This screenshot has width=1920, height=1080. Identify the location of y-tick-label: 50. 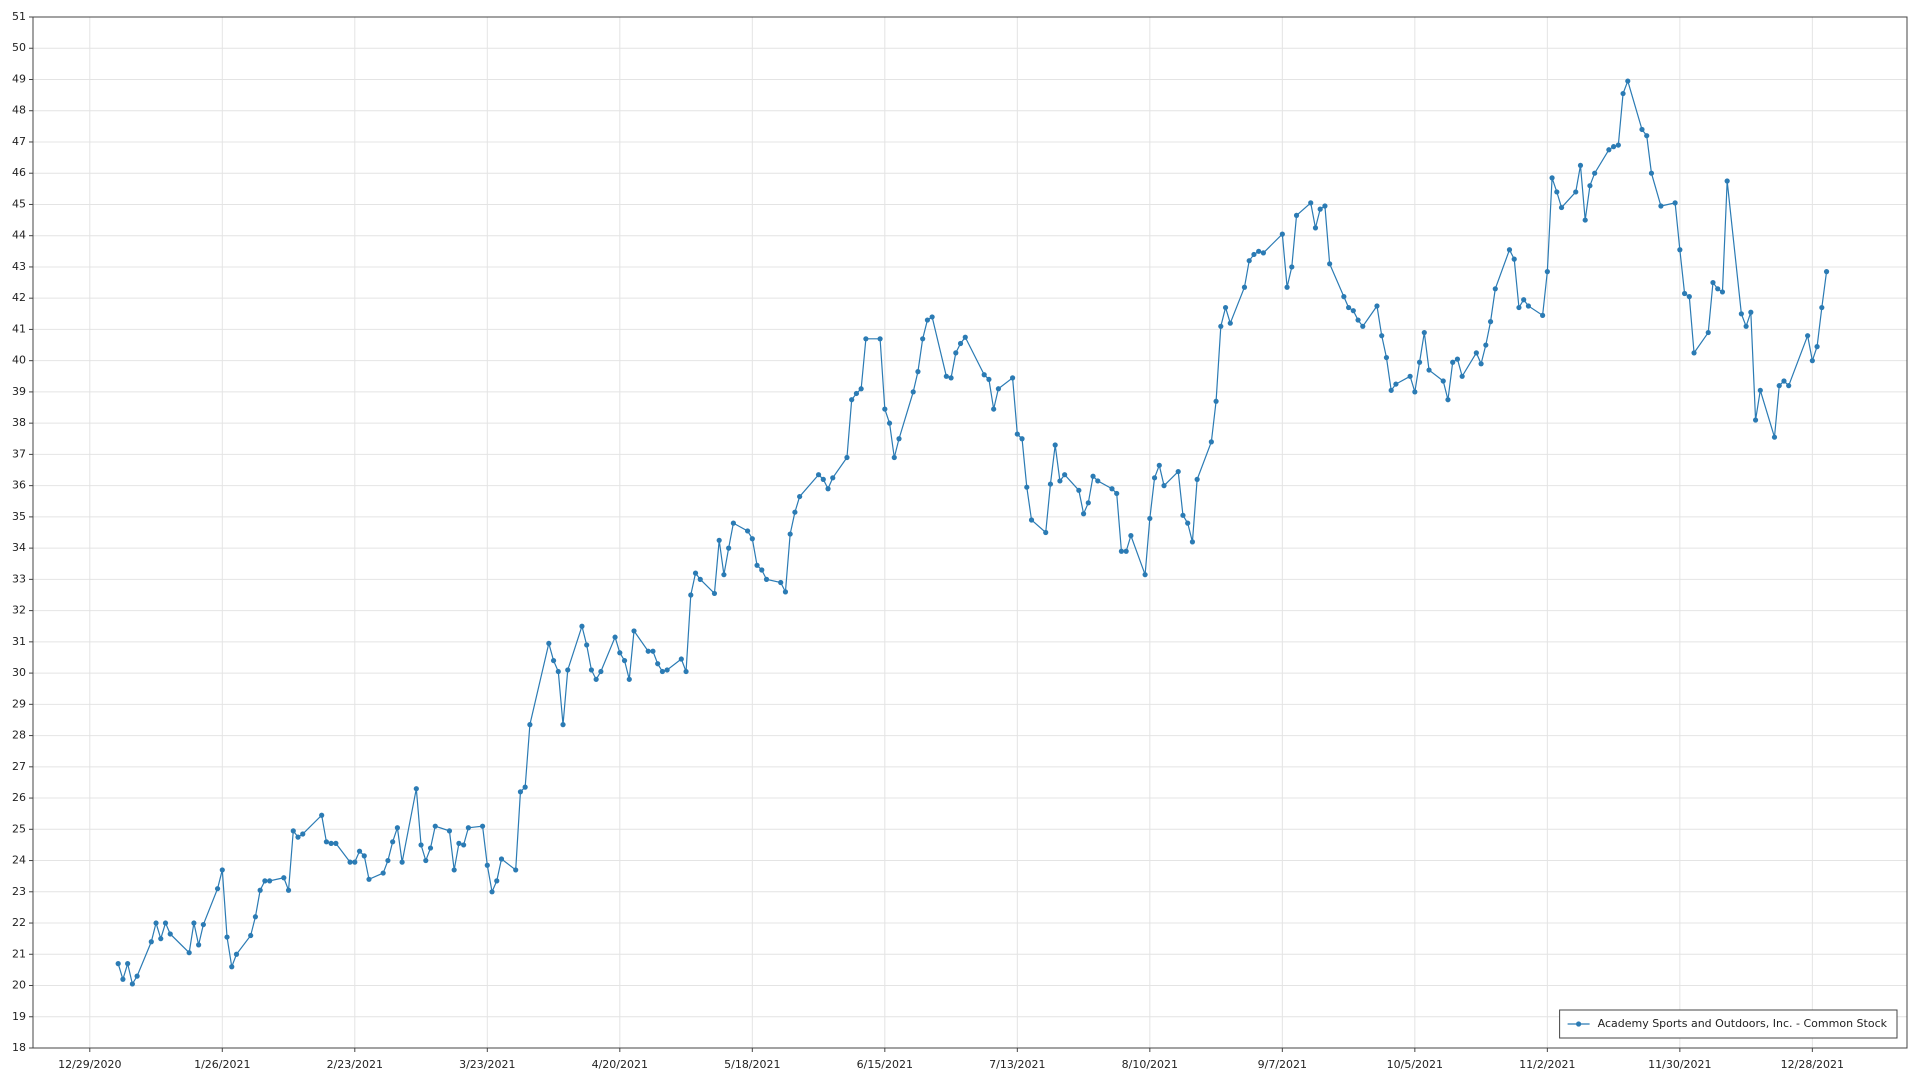
(19, 47).